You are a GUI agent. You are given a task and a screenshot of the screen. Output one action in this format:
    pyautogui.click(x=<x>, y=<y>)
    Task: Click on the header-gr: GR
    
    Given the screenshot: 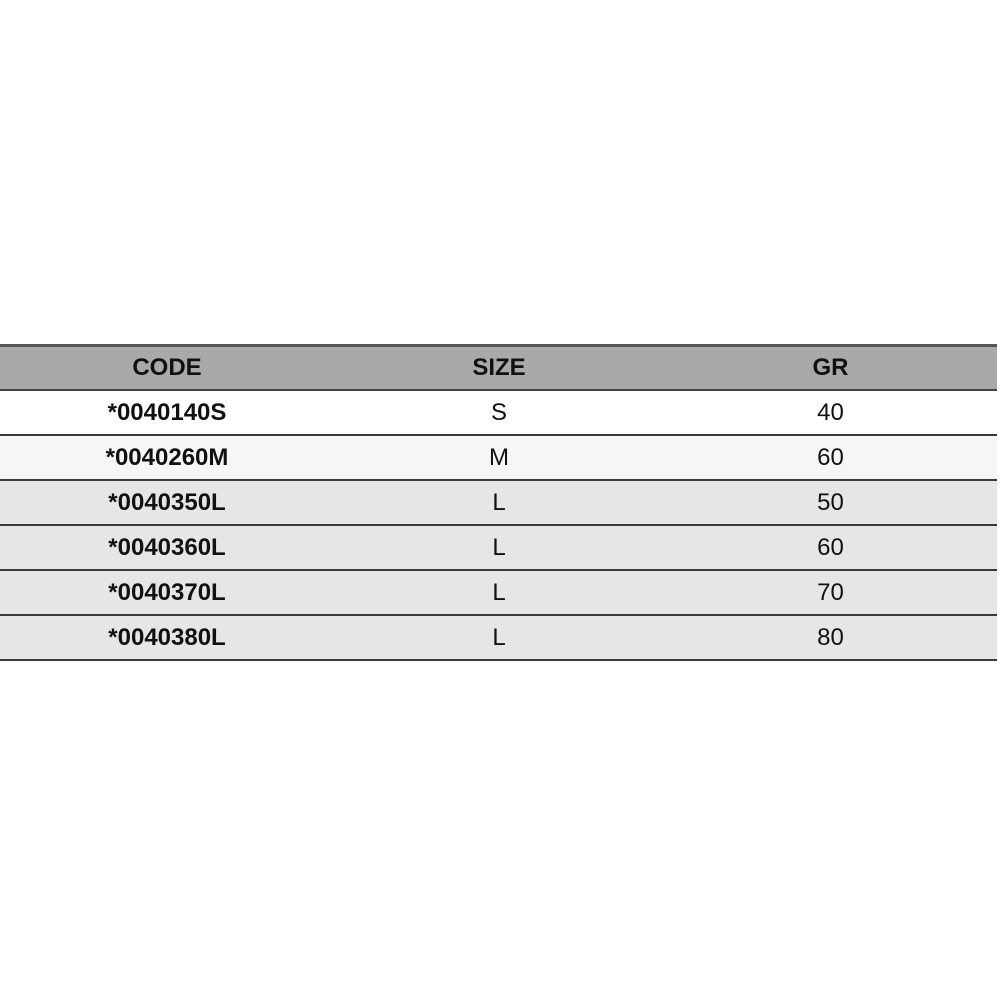 What is the action you would take?
    pyautogui.click(x=830, y=367)
    